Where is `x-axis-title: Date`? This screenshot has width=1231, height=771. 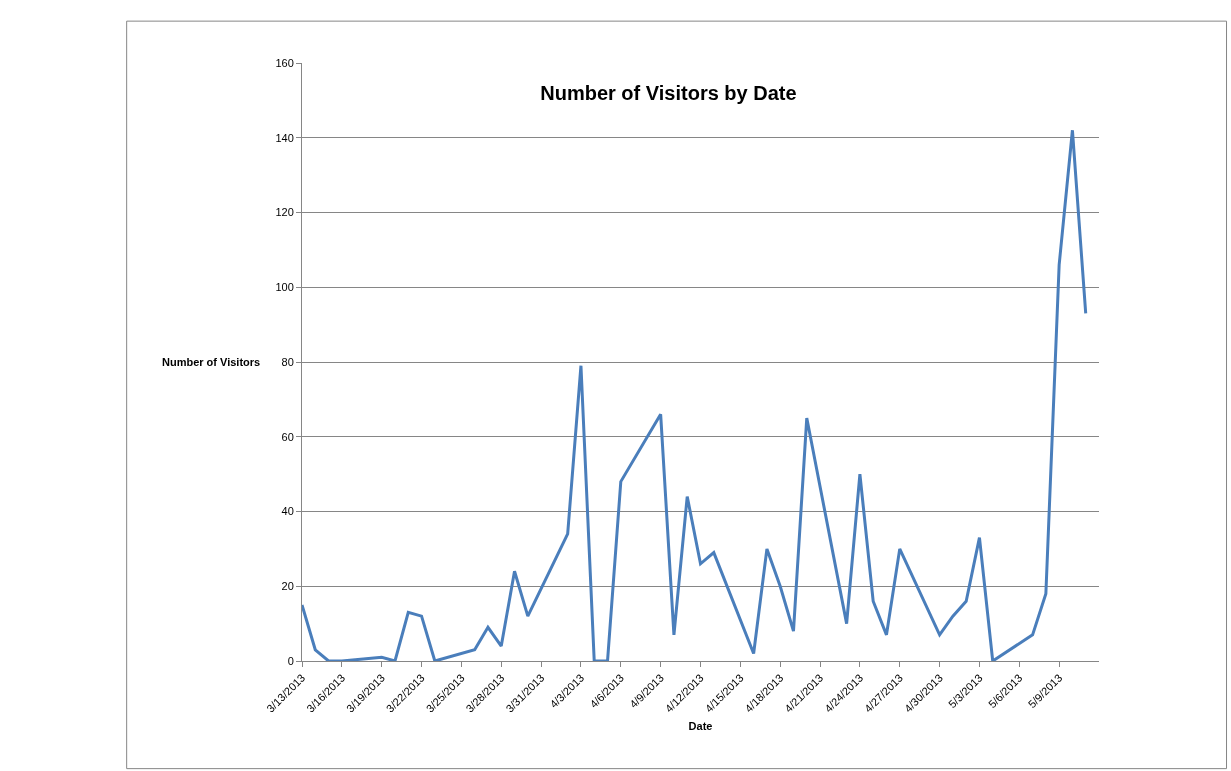
x-axis-title: Date is located at coordinates (700, 725).